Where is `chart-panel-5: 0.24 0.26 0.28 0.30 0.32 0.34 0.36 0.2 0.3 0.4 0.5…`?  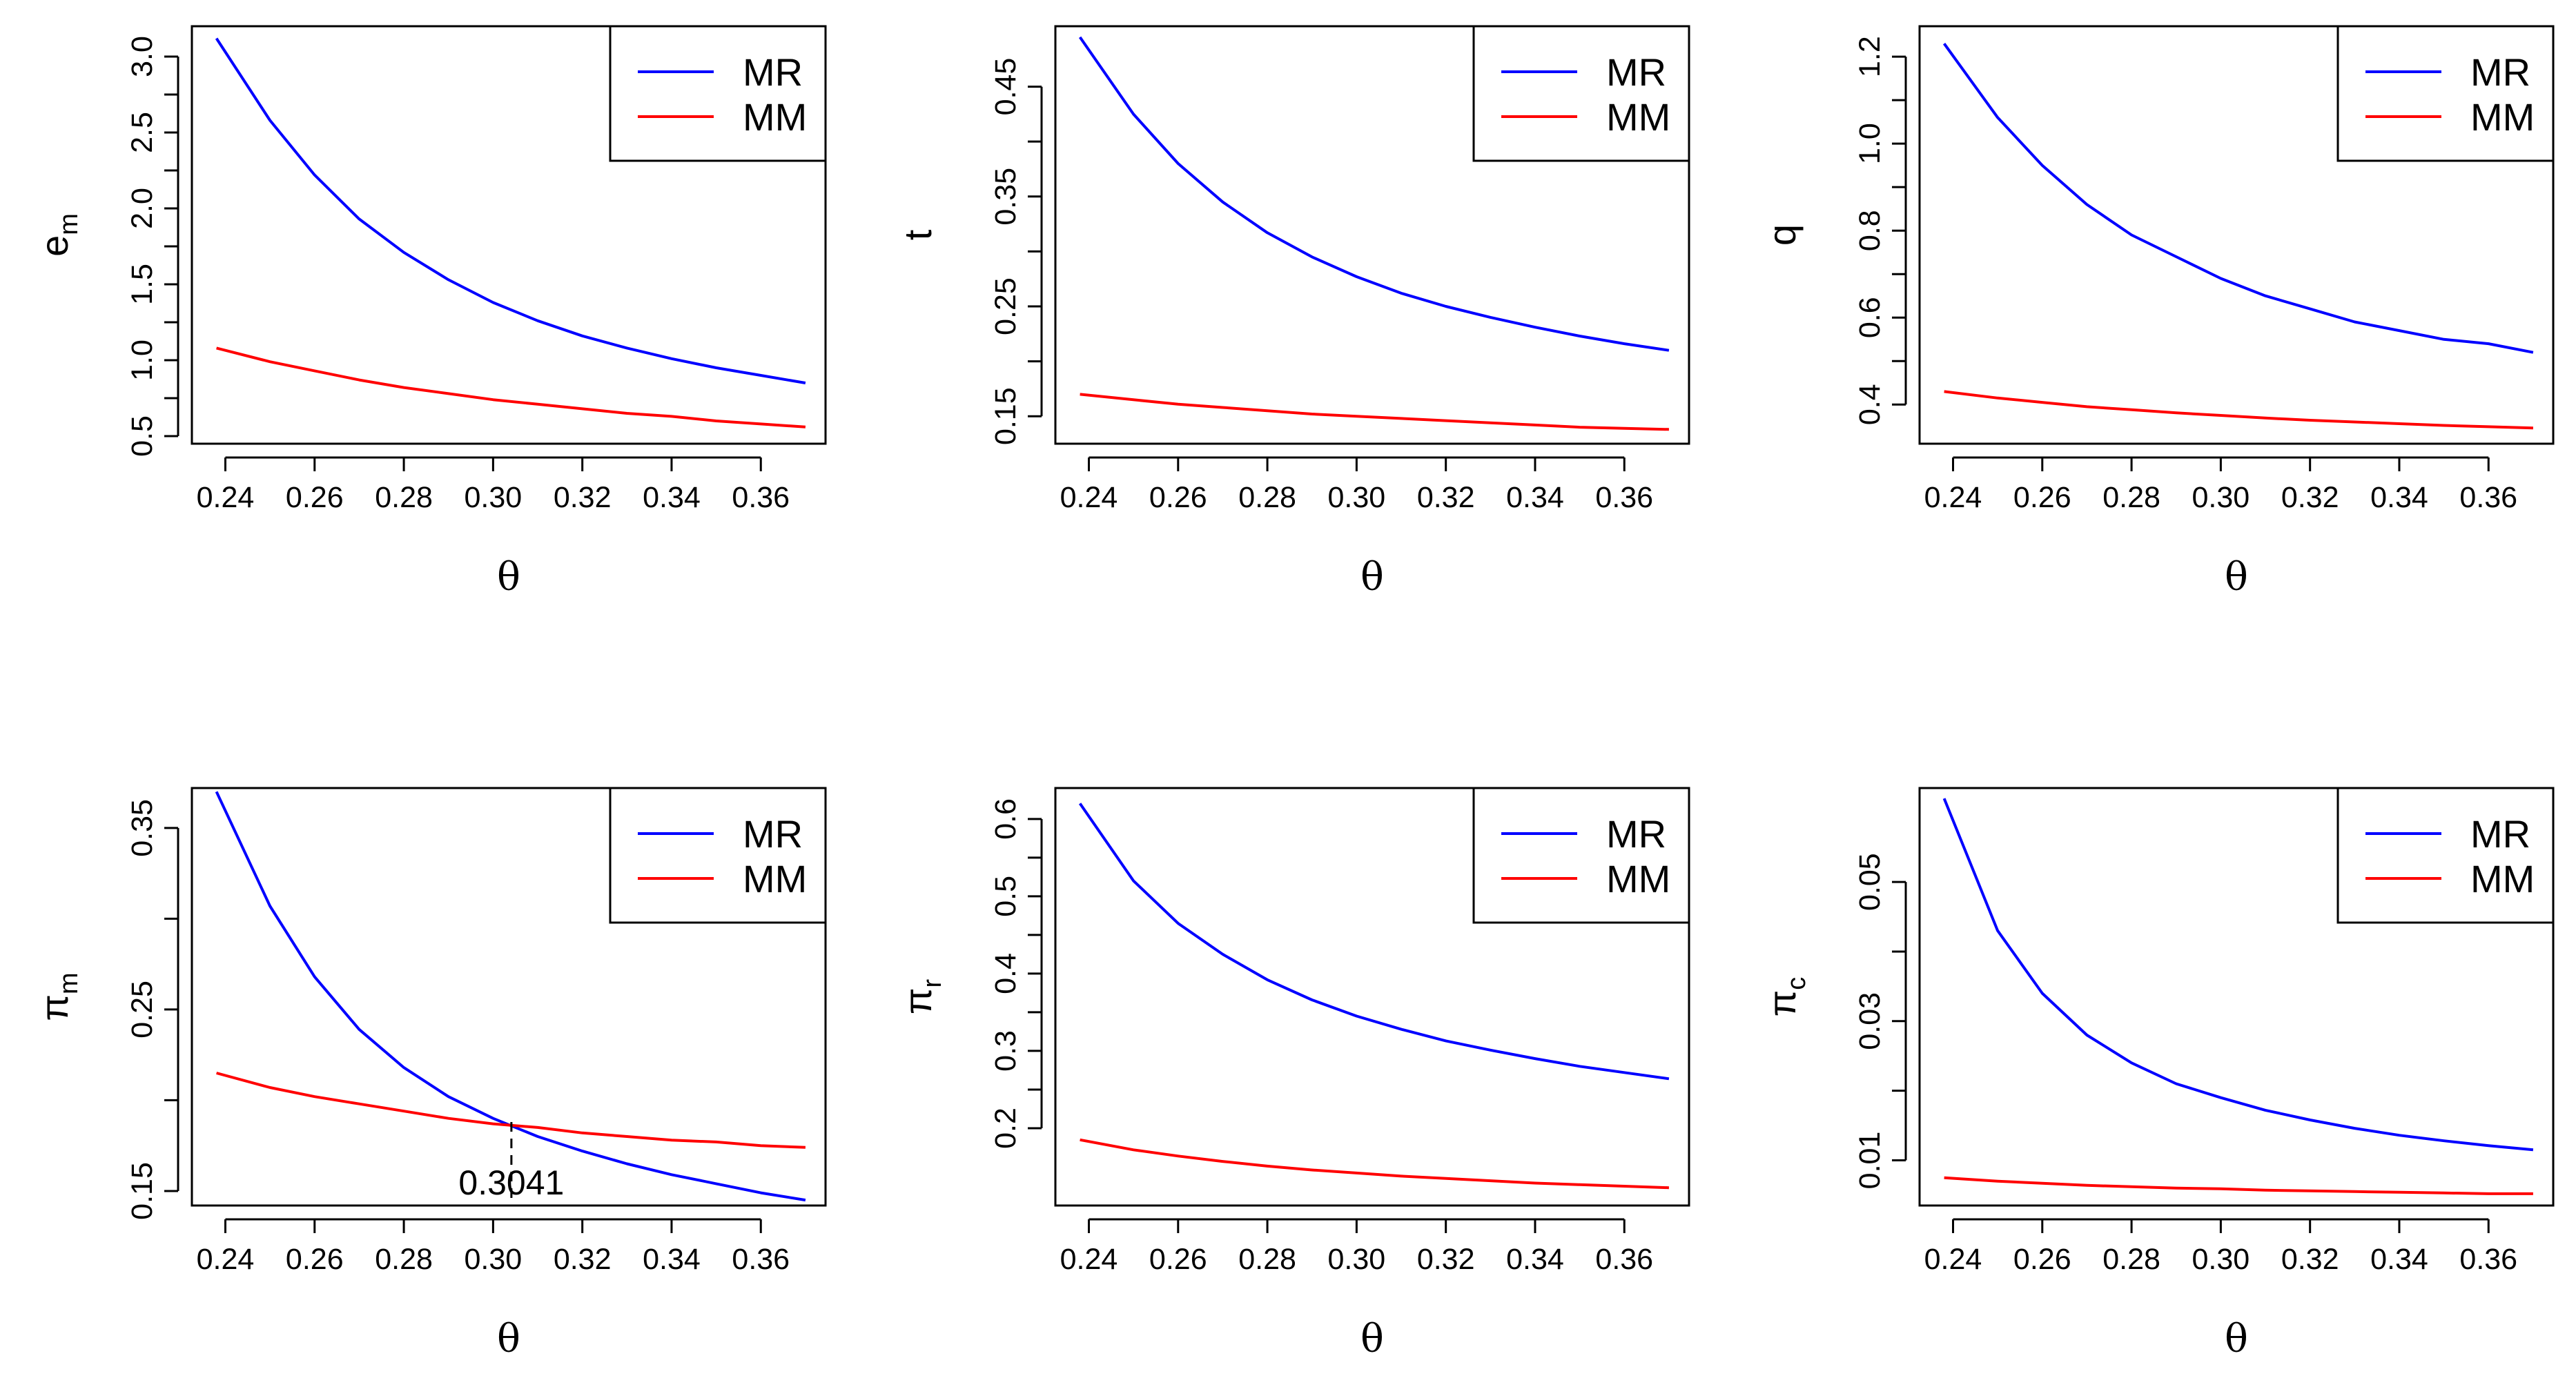
chart-panel-5: 0.24 0.26 0.28 0.30 0.32 0.34 0.36 0.2 0.3 0.4 0.5… is located at coordinates (1293, 1074).